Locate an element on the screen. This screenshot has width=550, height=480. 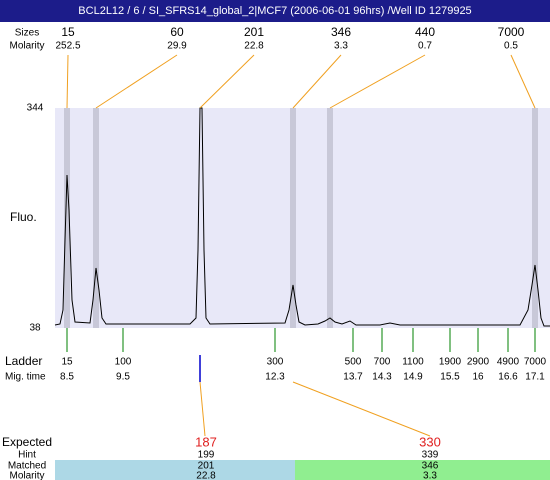
ladder-size: 2900 is located at coordinates (478, 362).